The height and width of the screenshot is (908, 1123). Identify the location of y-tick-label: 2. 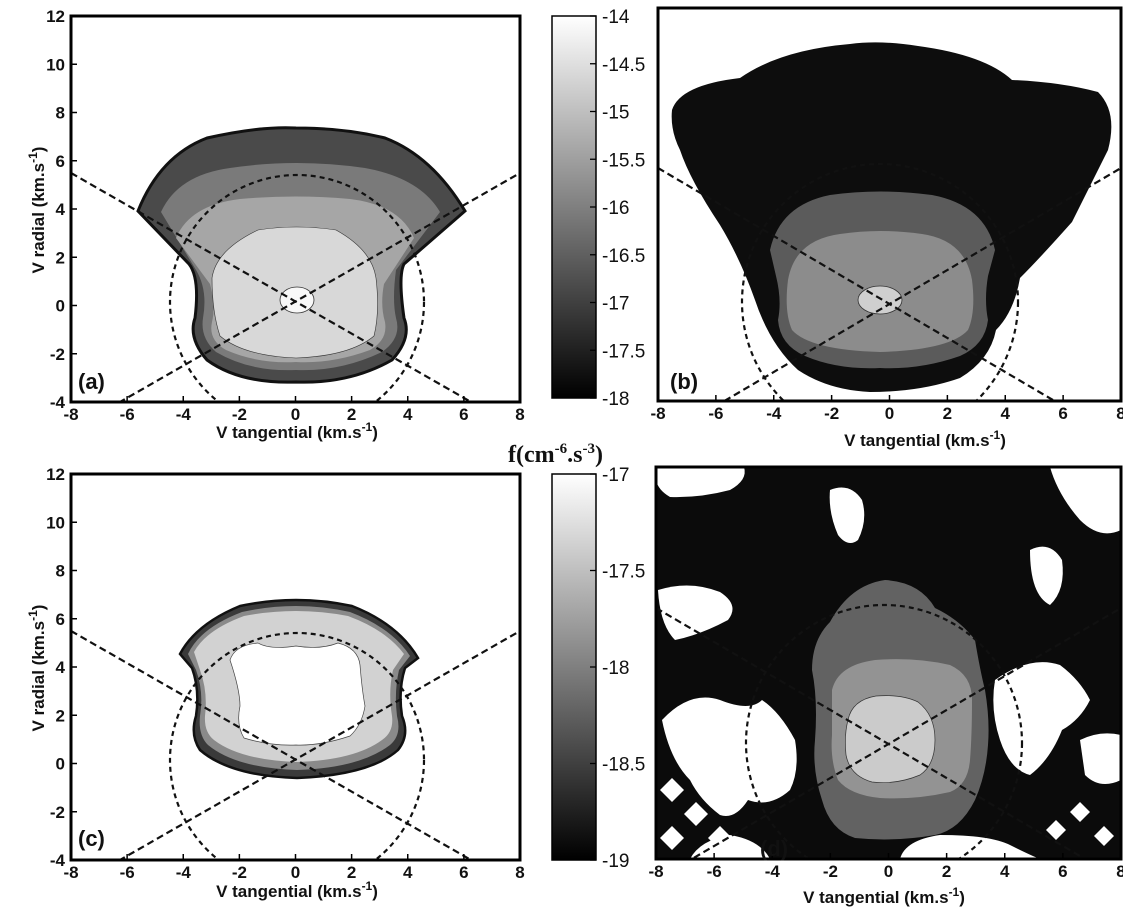
(60, 257).